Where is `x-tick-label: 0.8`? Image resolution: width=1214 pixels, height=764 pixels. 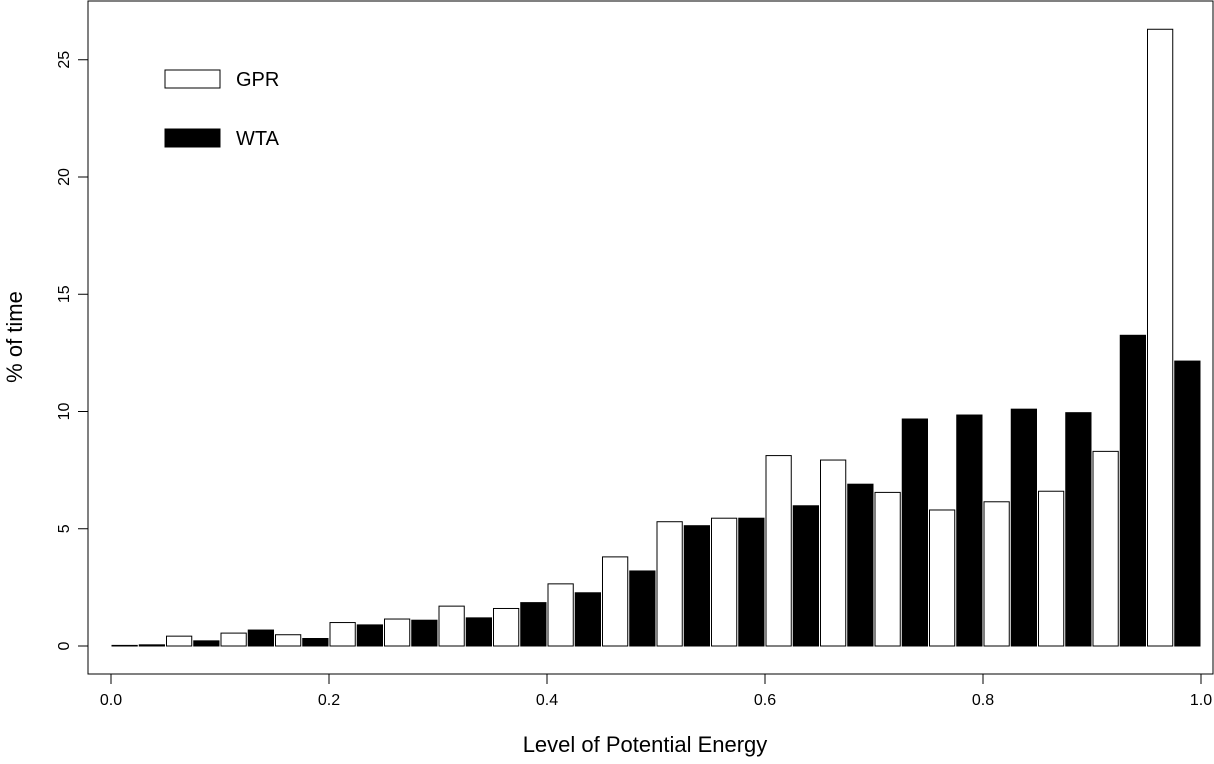
x-tick-label: 0.8 is located at coordinates (983, 700).